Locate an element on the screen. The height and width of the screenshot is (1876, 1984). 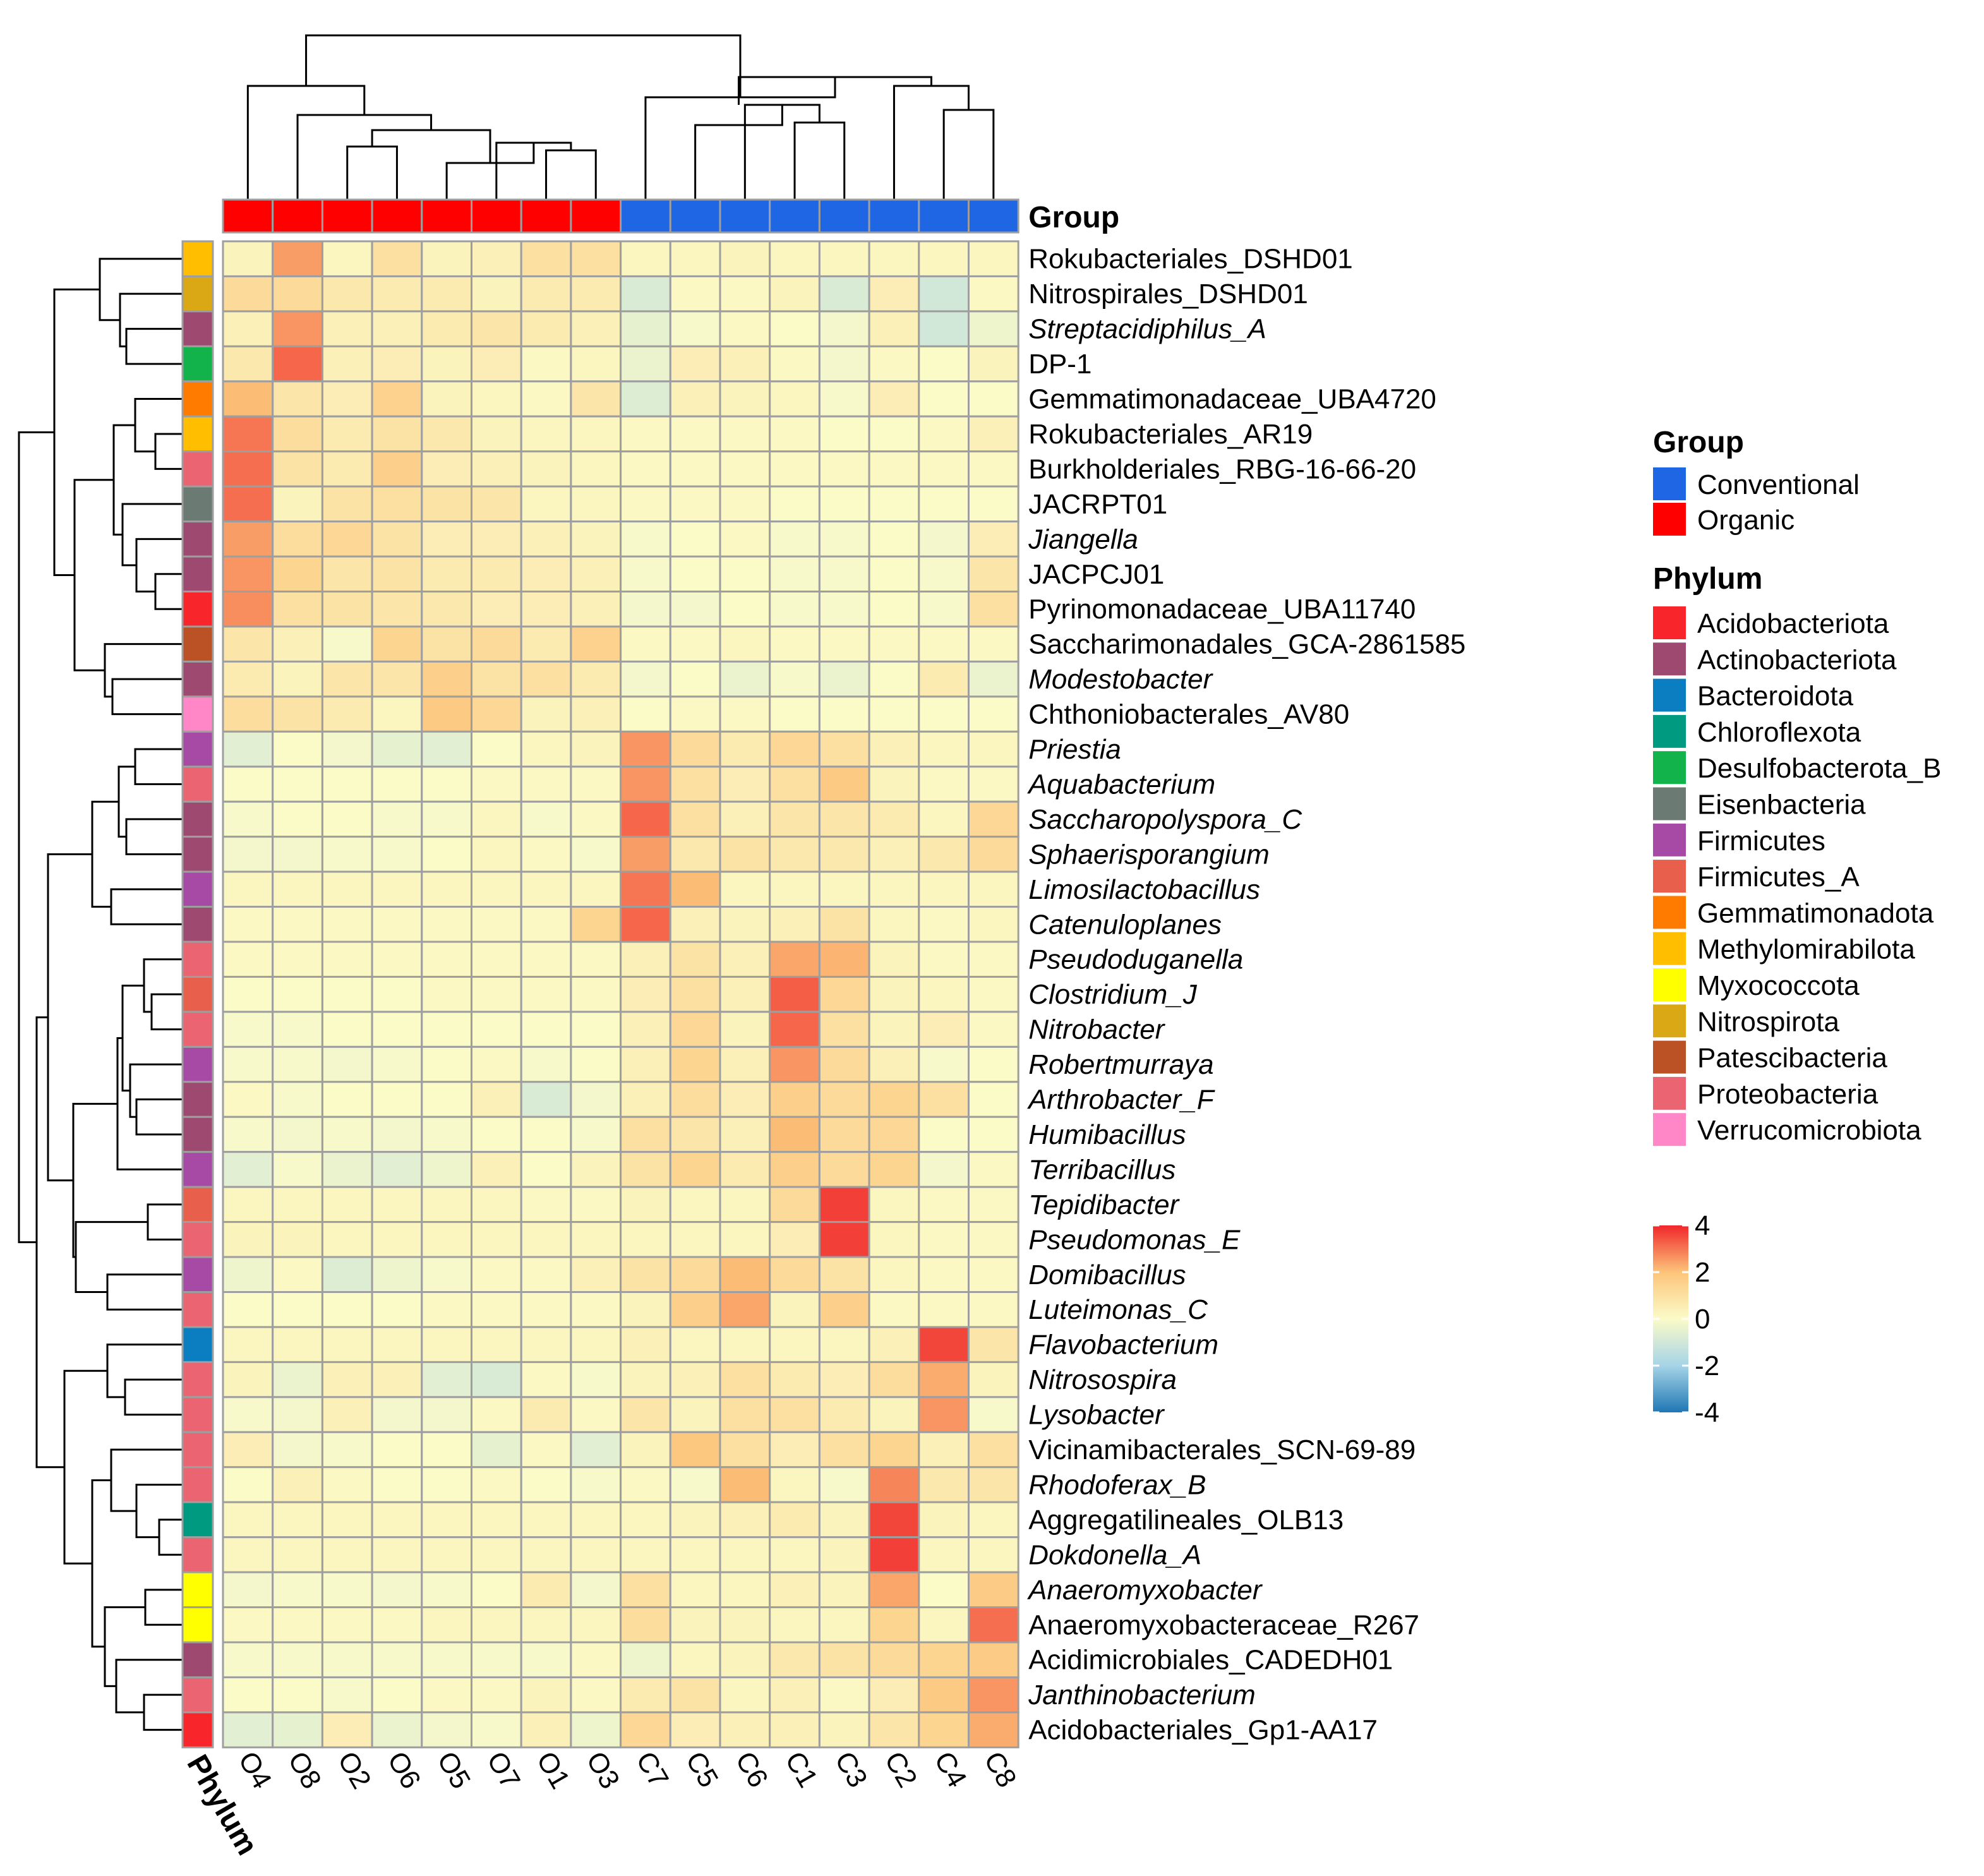
row-label: Pseudomonas_E is located at coordinates (1134, 1239).